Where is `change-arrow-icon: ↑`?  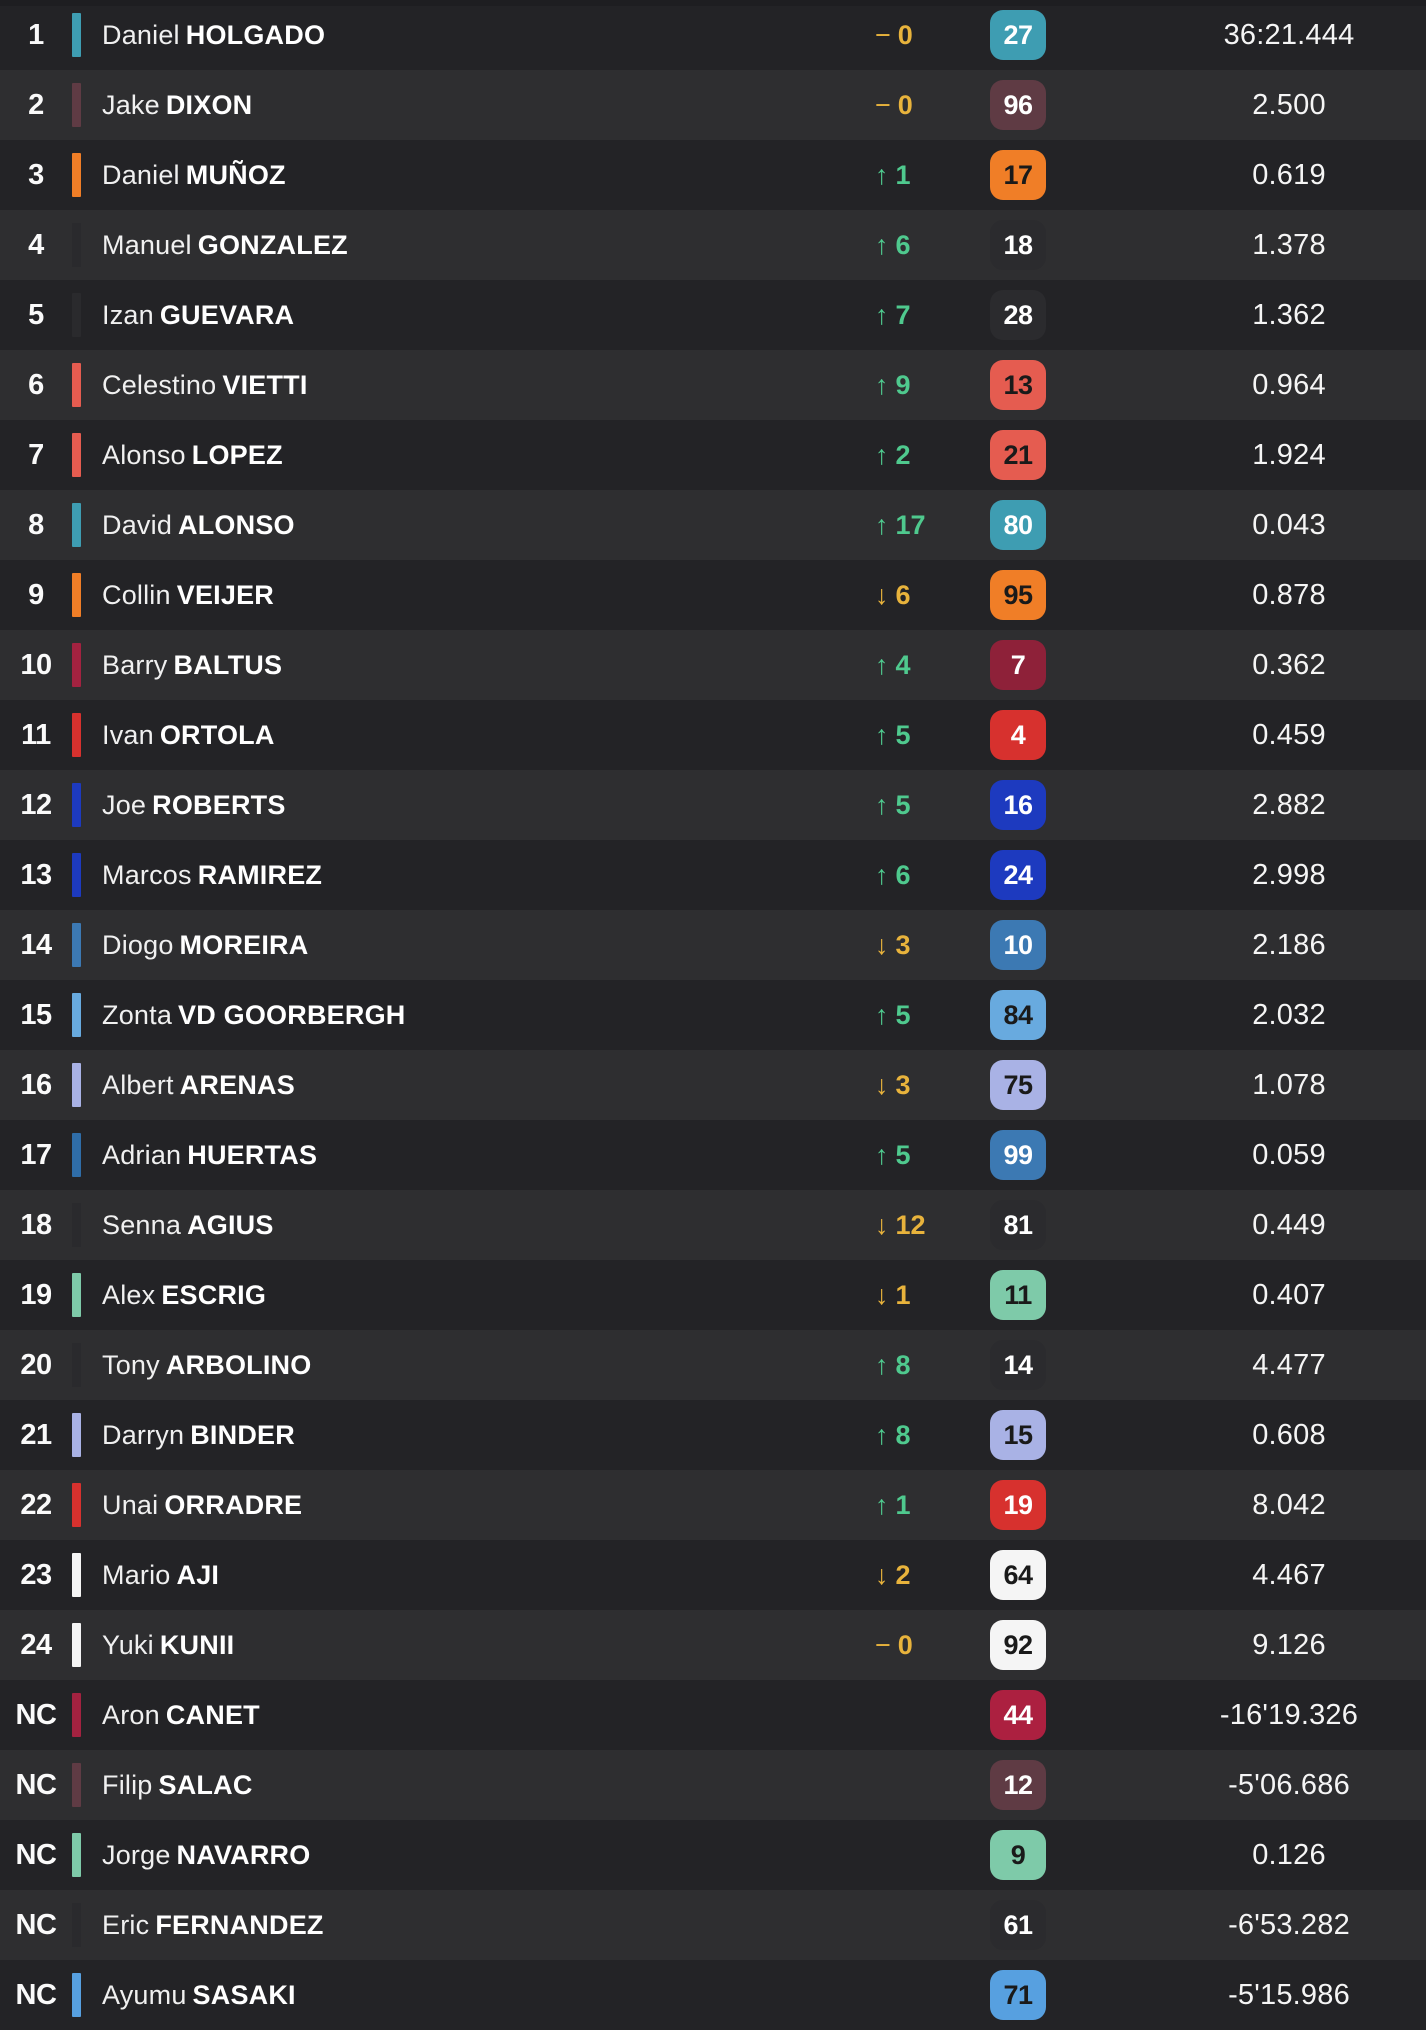
change-arrow-icon: ↑ is located at coordinates (882, 1504).